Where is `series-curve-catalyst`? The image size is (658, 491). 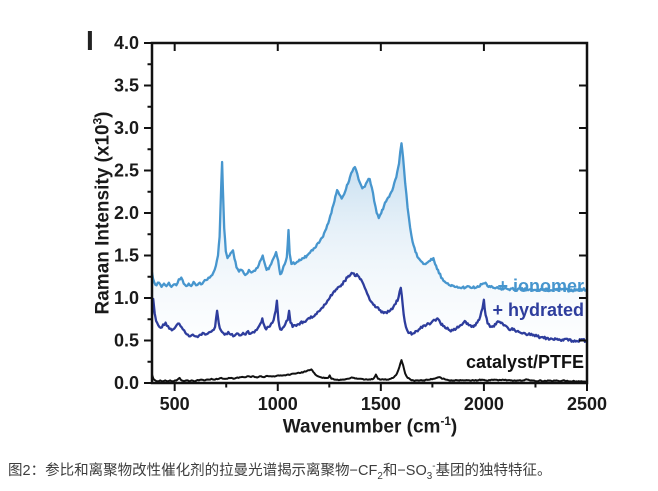 series-curve-catalyst is located at coordinates (369, 371).